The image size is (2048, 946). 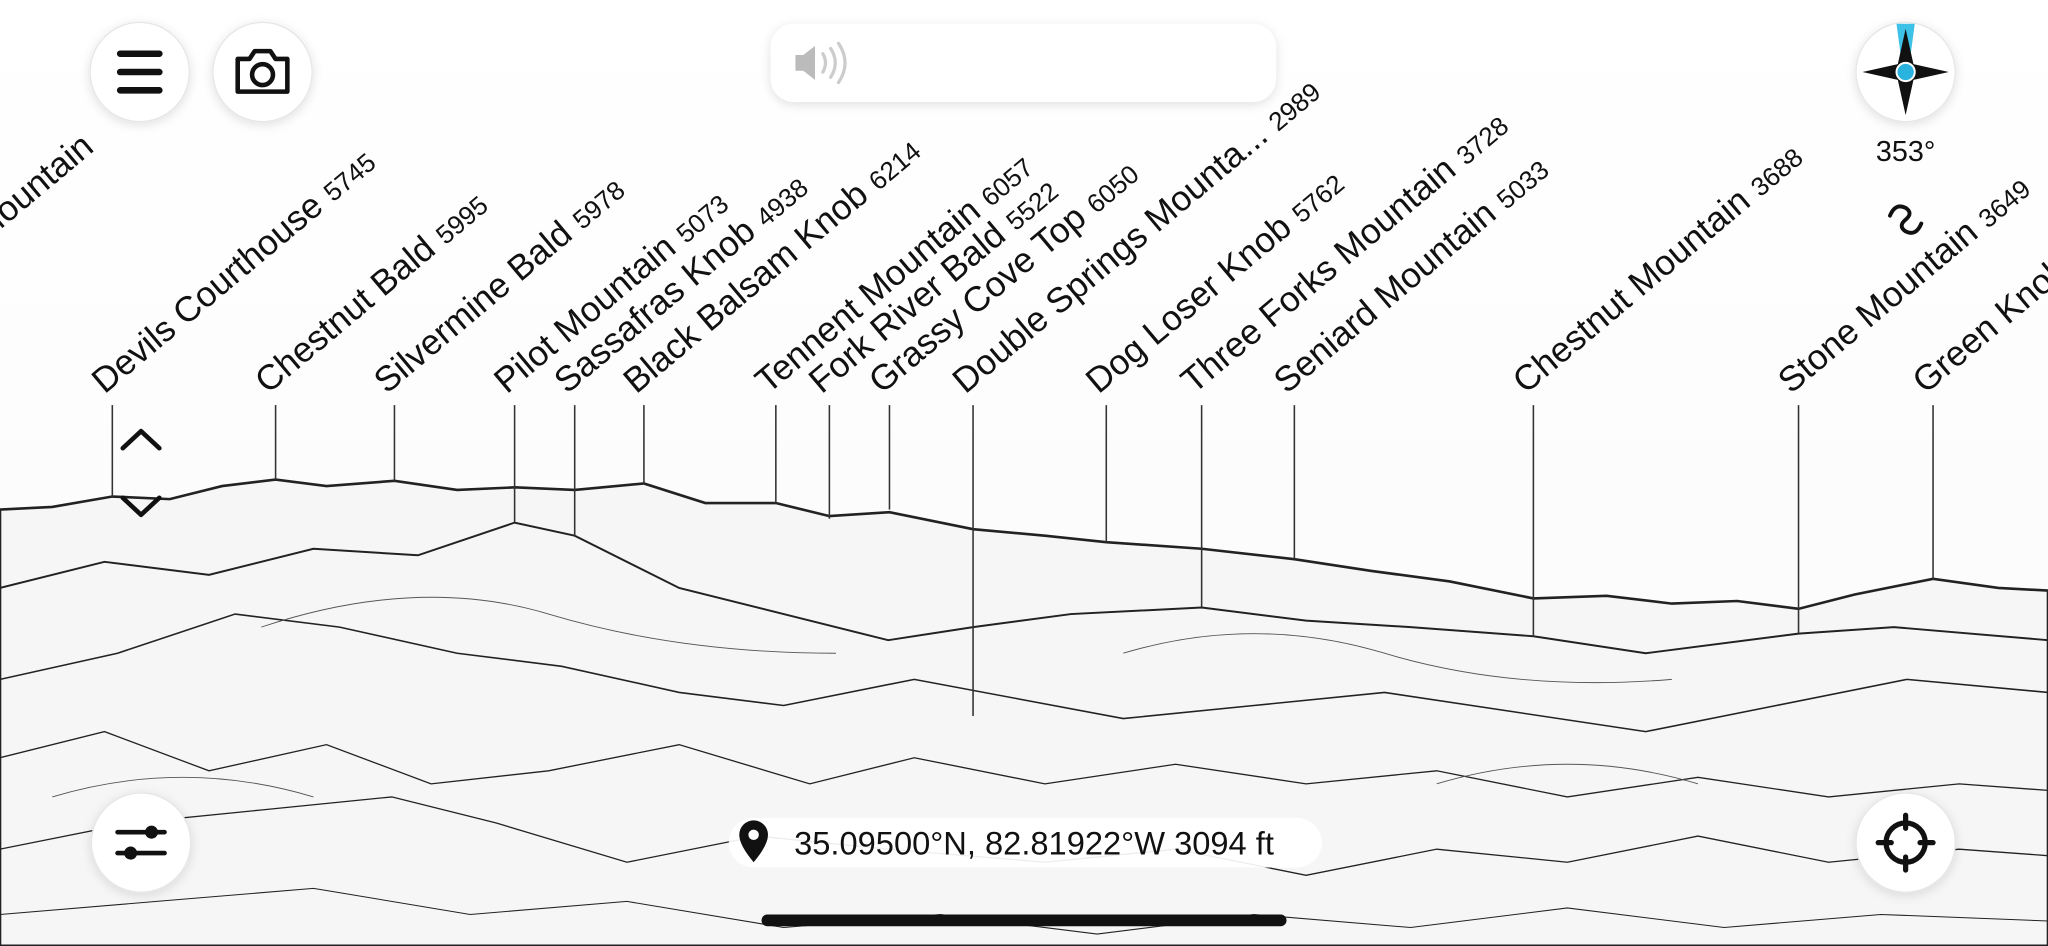 What do you see at coordinates (1905, 94) in the screenshot?
I see `compass: 353°` at bounding box center [1905, 94].